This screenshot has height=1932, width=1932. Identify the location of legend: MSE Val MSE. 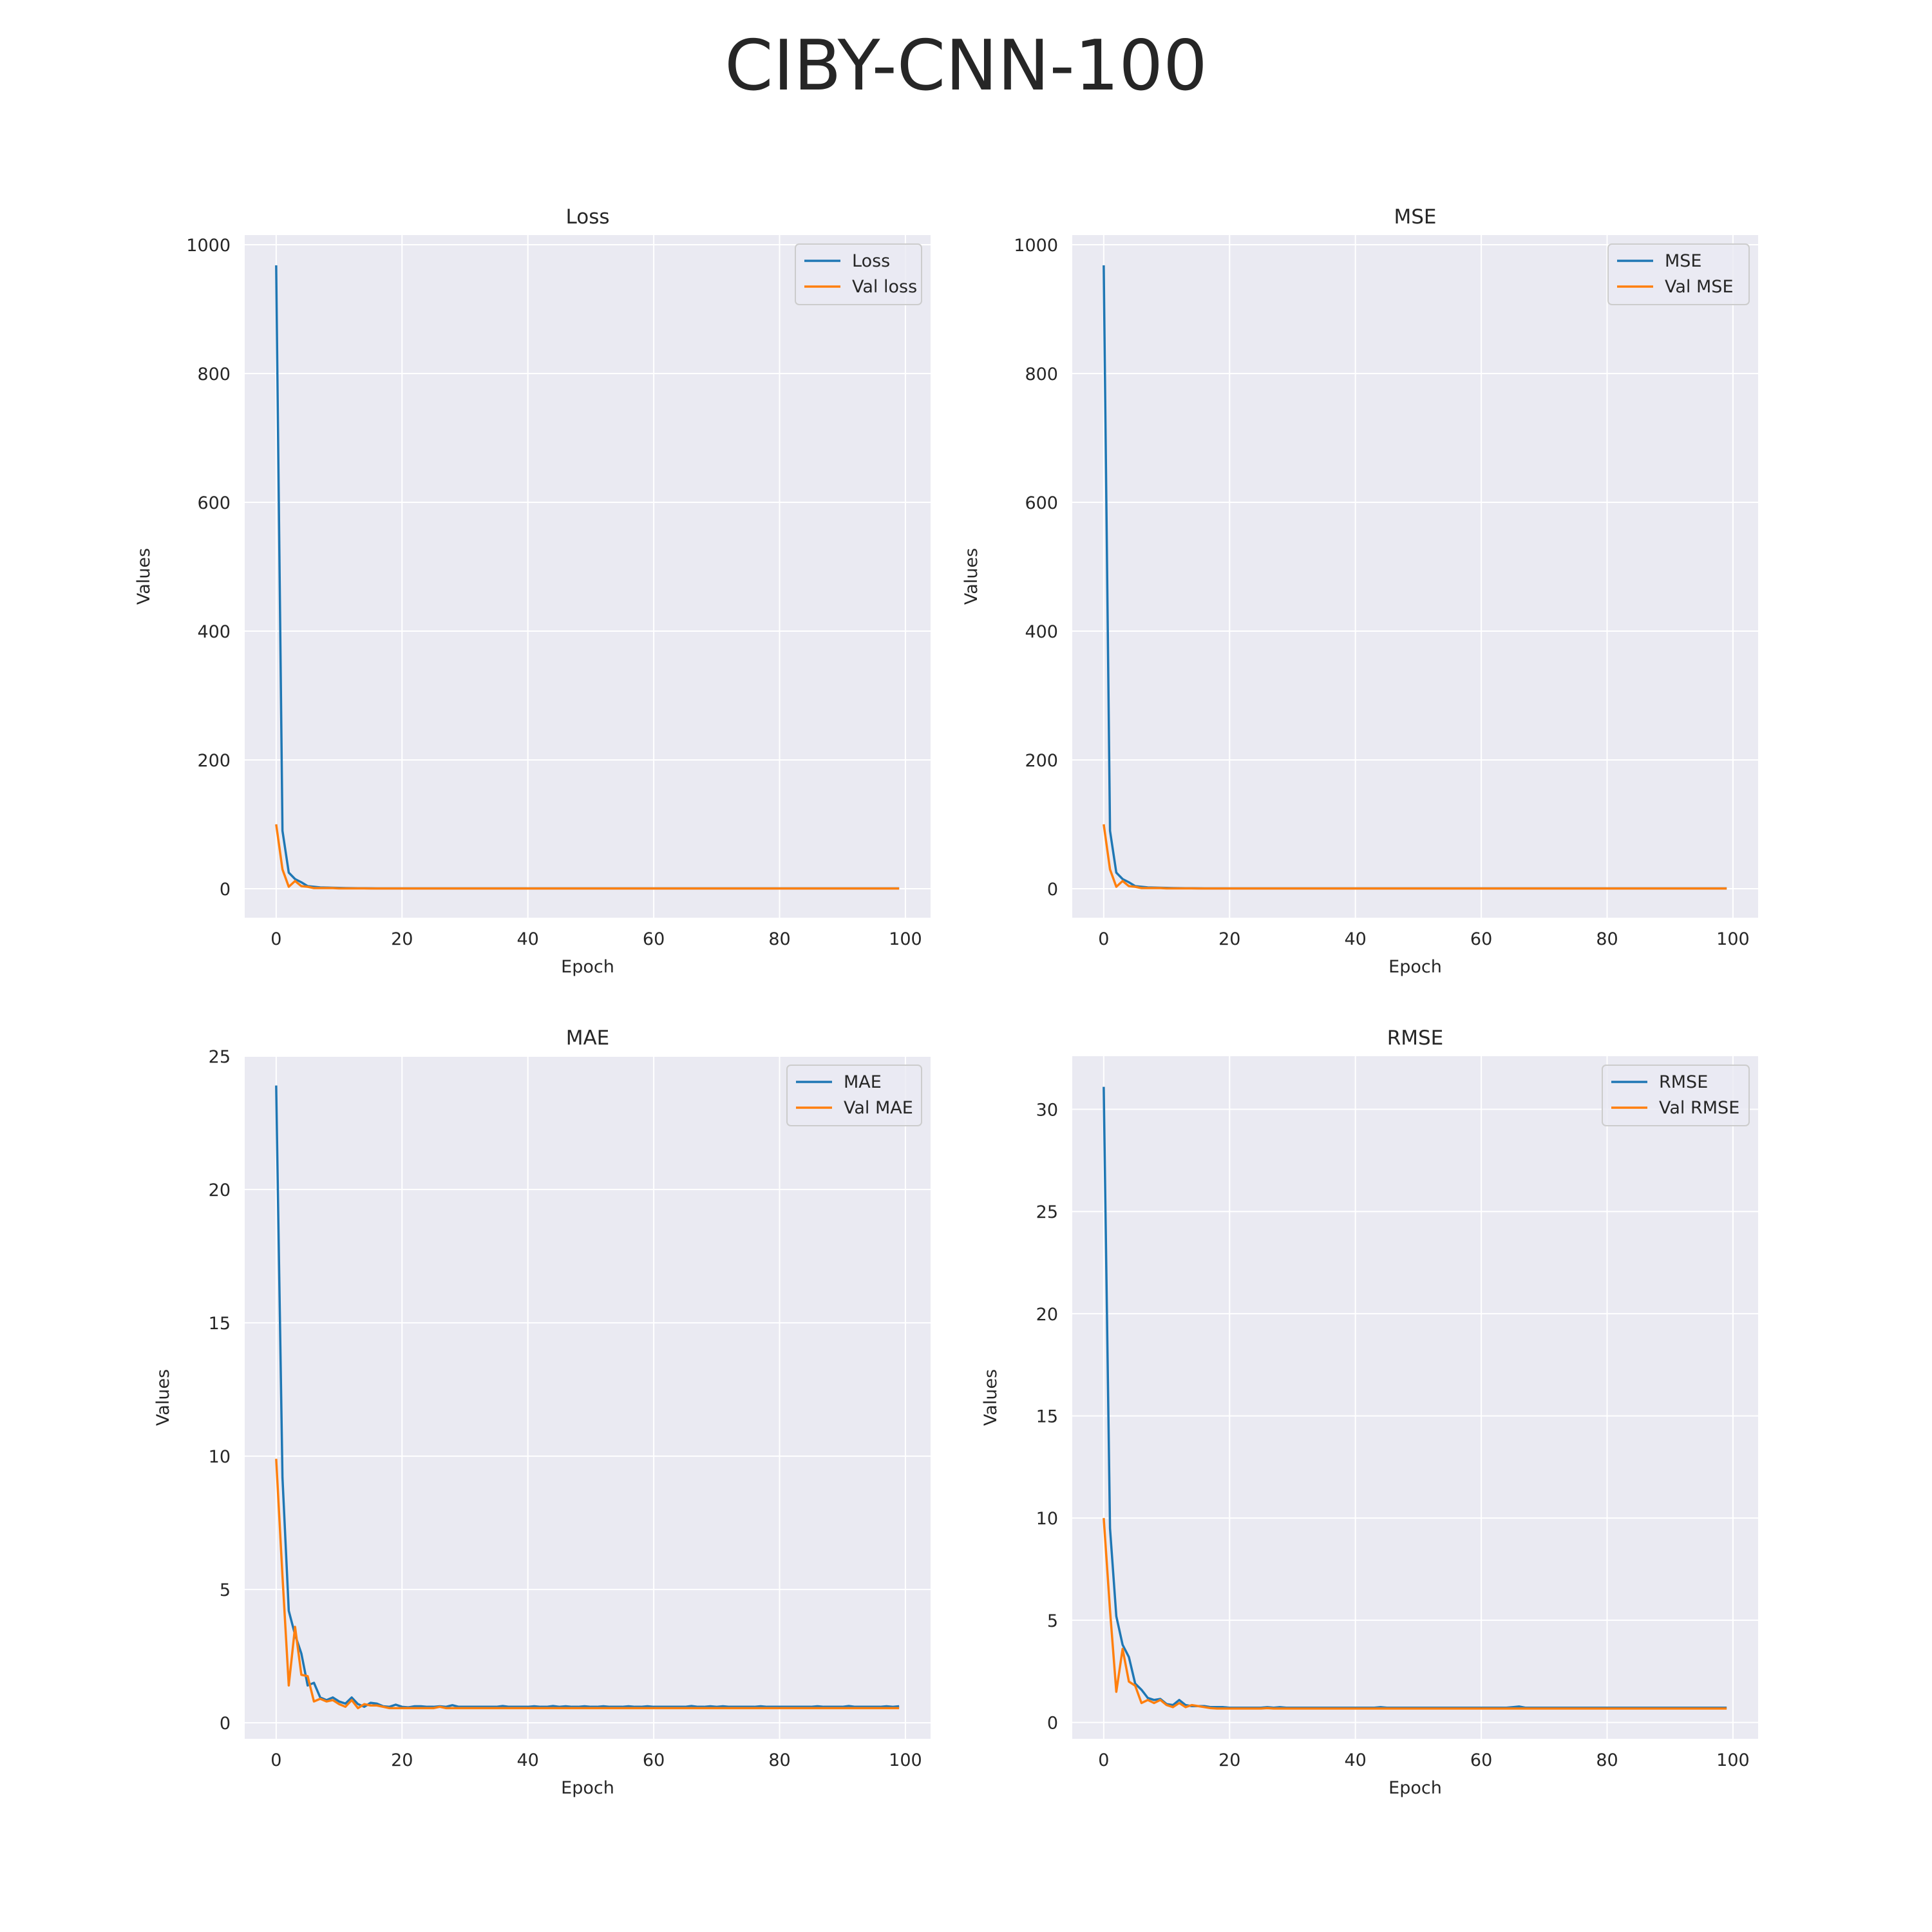
(1678, 274).